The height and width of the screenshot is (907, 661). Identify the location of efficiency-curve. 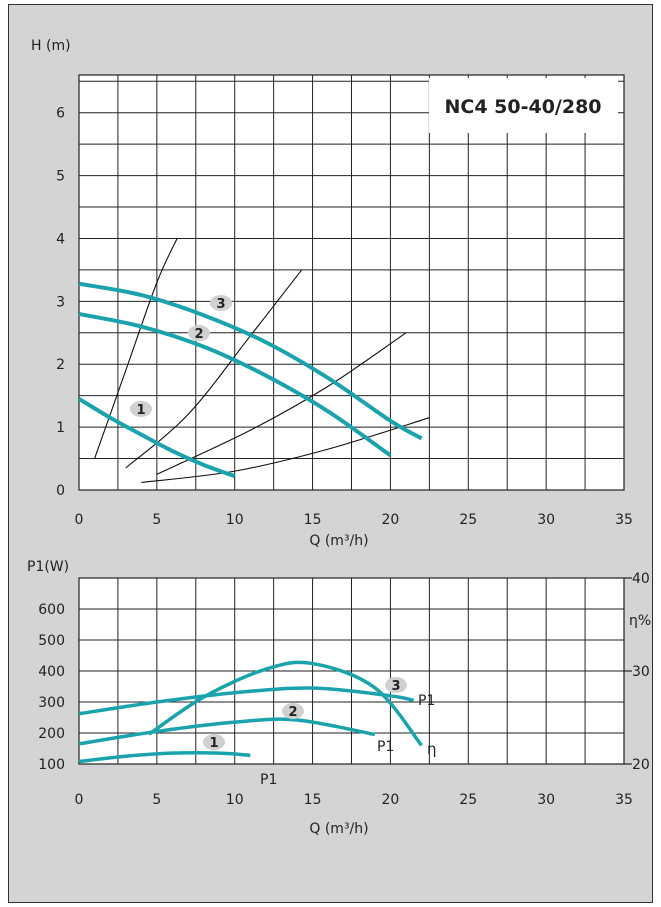
(285, 703).